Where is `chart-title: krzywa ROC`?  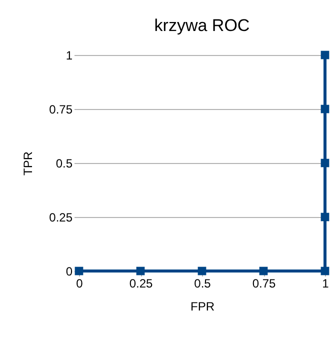
chart-title: krzywa ROC is located at coordinates (202, 25).